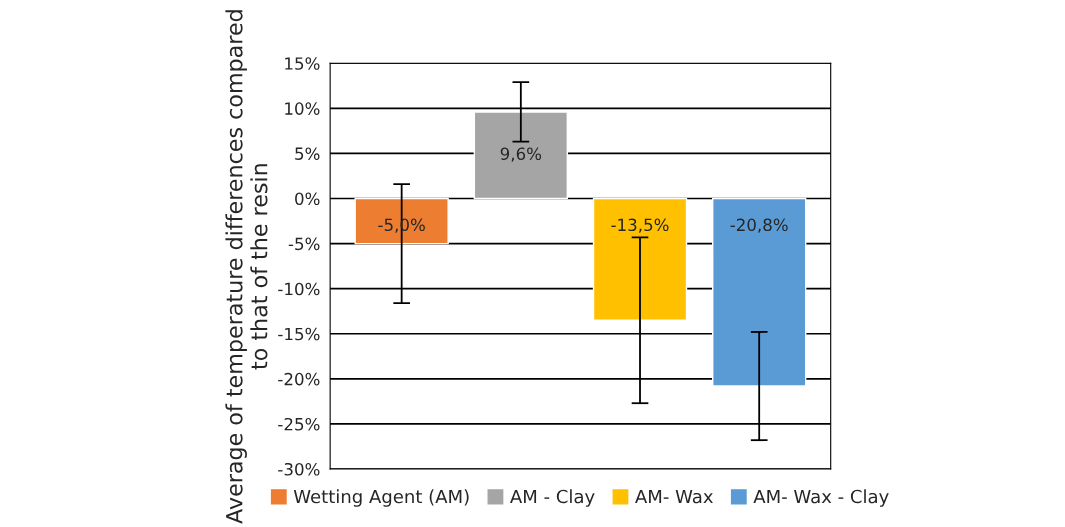  Describe the element at coordinates (299, 379) in the screenshot. I see `y-tick-label: -20%` at that location.